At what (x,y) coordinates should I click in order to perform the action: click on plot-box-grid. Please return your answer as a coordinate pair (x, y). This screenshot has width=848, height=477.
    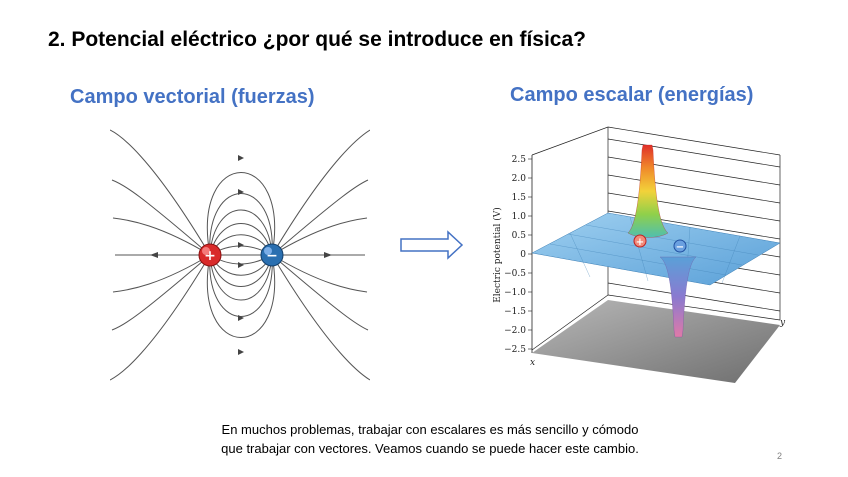
    Looking at the image, I should click on (656, 238).